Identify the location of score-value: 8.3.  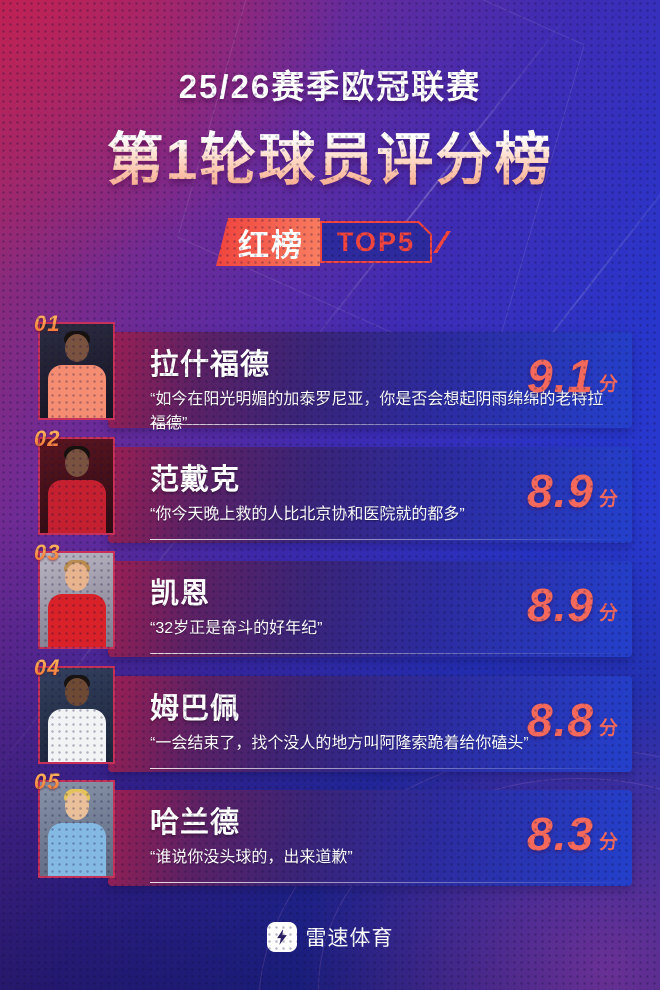
(560, 834).